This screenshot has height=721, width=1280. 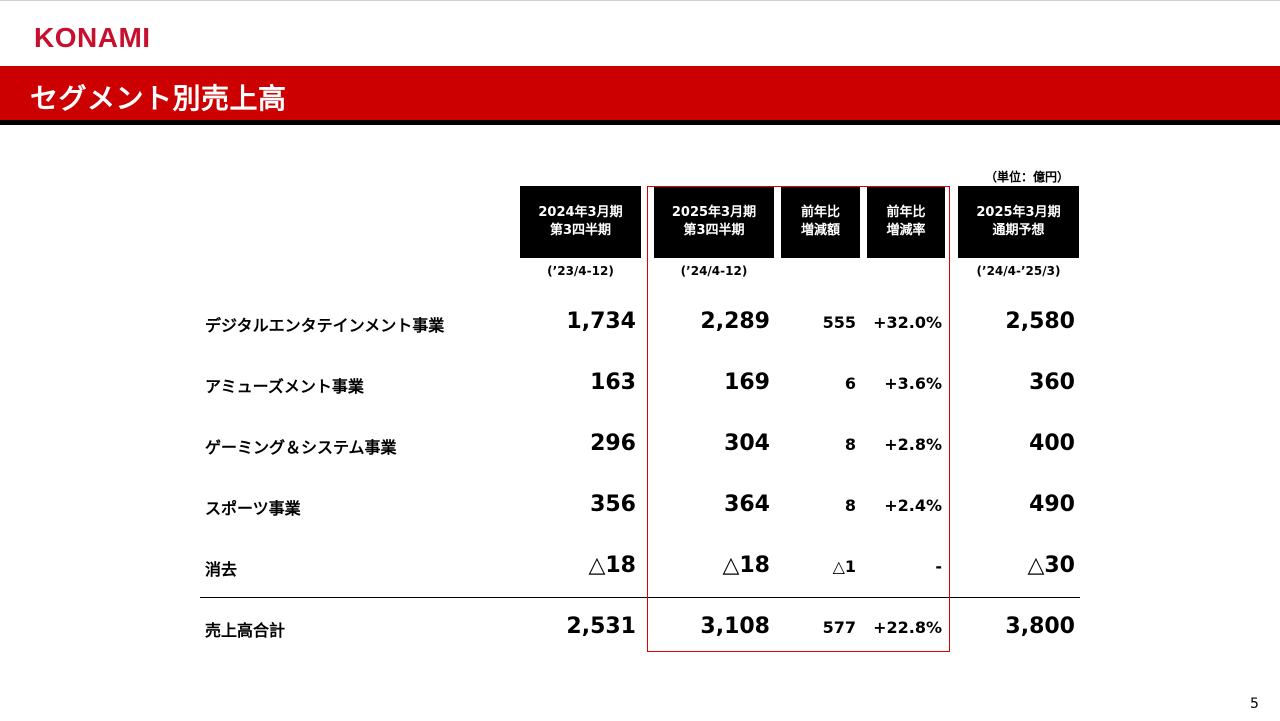 What do you see at coordinates (913, 383) in the screenshot?
I see `value-rate: +3.6%` at bounding box center [913, 383].